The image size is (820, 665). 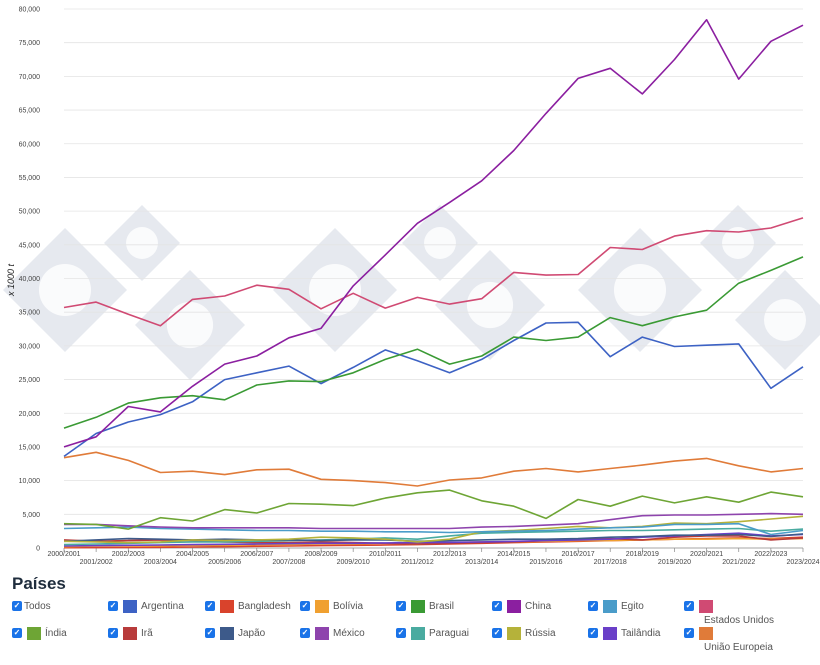 What do you see at coordinates (632, 606) in the screenshot?
I see `legend-label: Egito` at bounding box center [632, 606].